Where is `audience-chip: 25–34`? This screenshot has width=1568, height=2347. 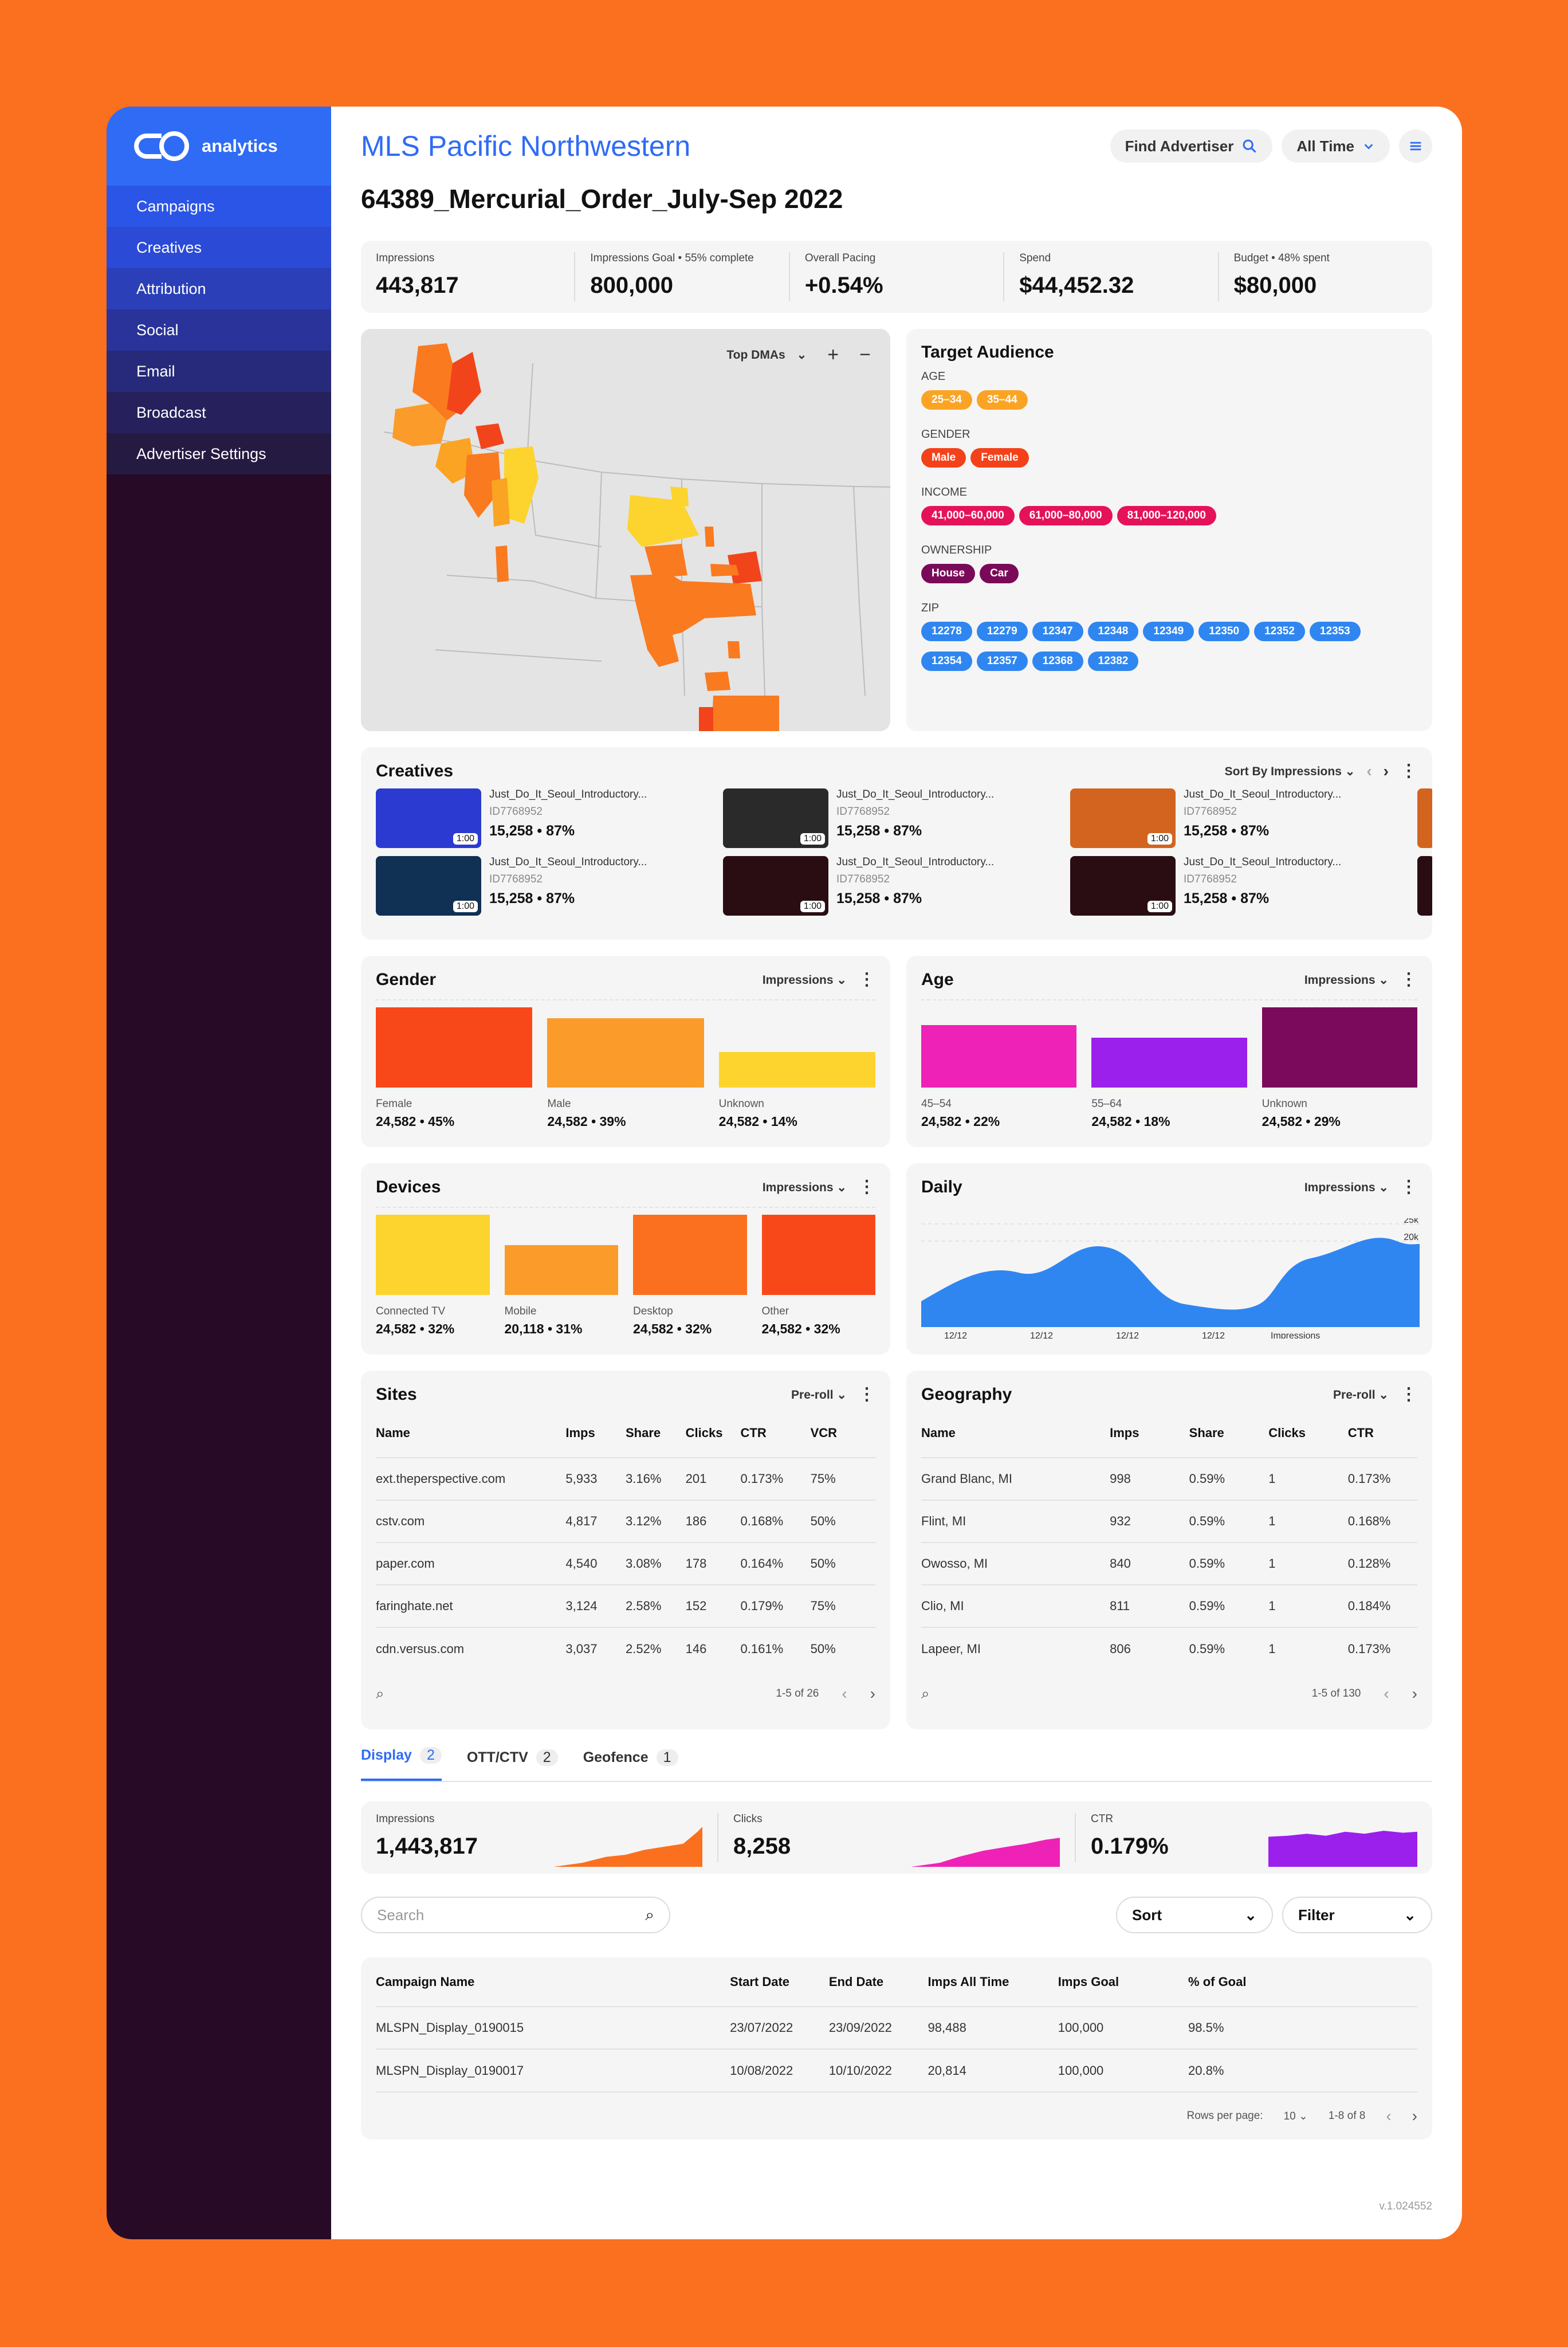
audience-chip: 25–34 is located at coordinates (946, 400).